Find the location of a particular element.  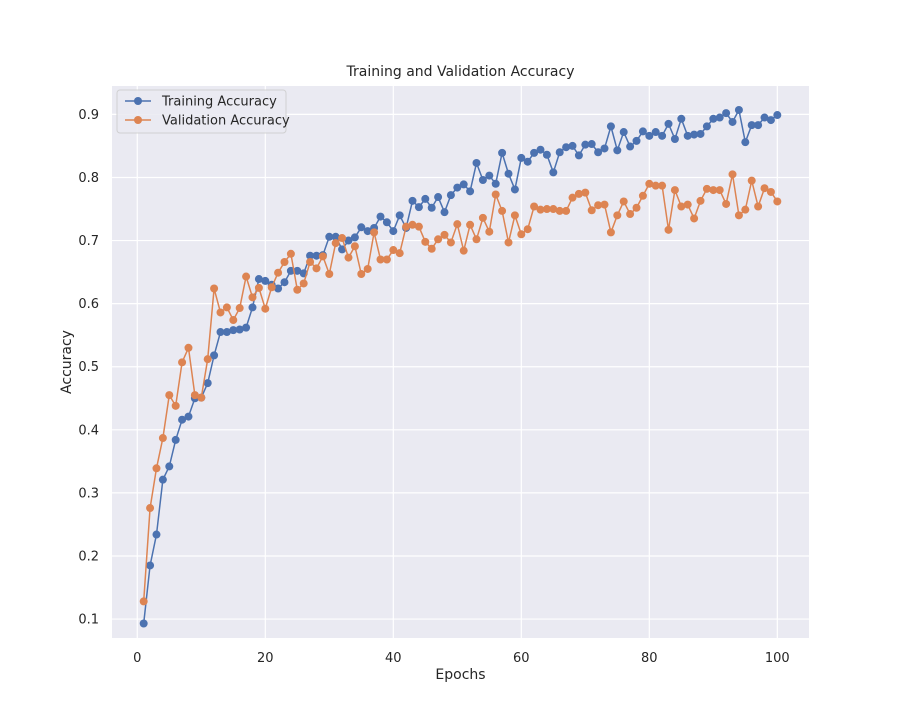

x-tick-label: 60 is located at coordinates (521, 658).